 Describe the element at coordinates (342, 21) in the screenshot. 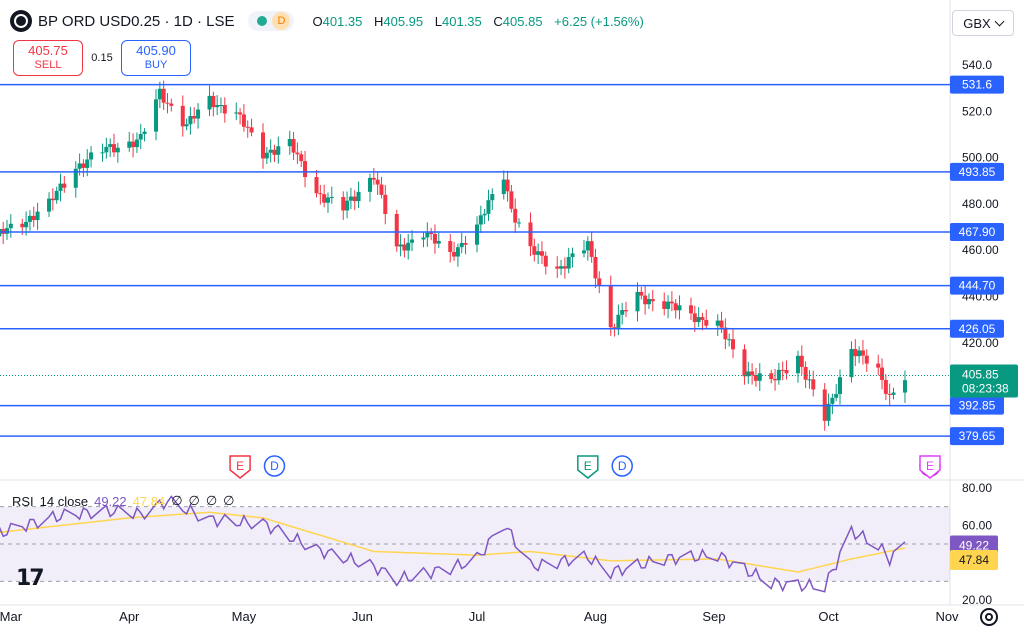

I see `open-value: 401.35` at that location.